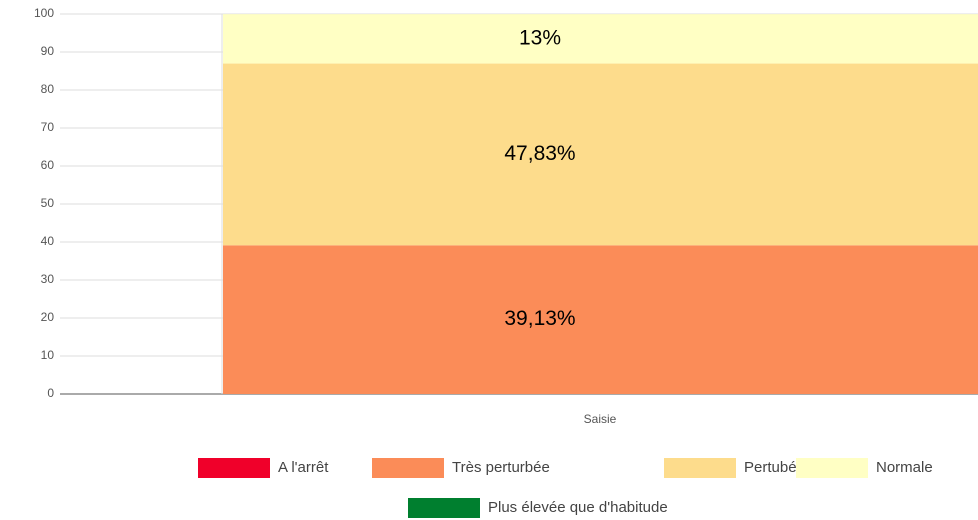 The width and height of the screenshot is (978, 520). What do you see at coordinates (774, 467) in the screenshot?
I see `legend-label: Pertubée` at bounding box center [774, 467].